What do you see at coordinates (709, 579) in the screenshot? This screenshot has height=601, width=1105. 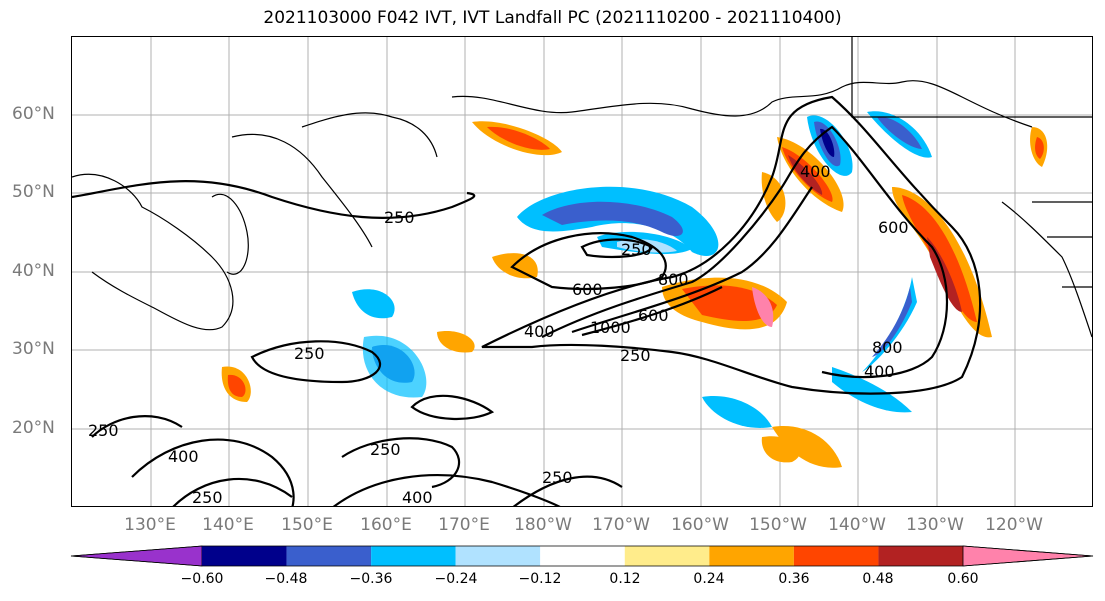 I see `colorbar-tick: 0.24` at bounding box center [709, 579].